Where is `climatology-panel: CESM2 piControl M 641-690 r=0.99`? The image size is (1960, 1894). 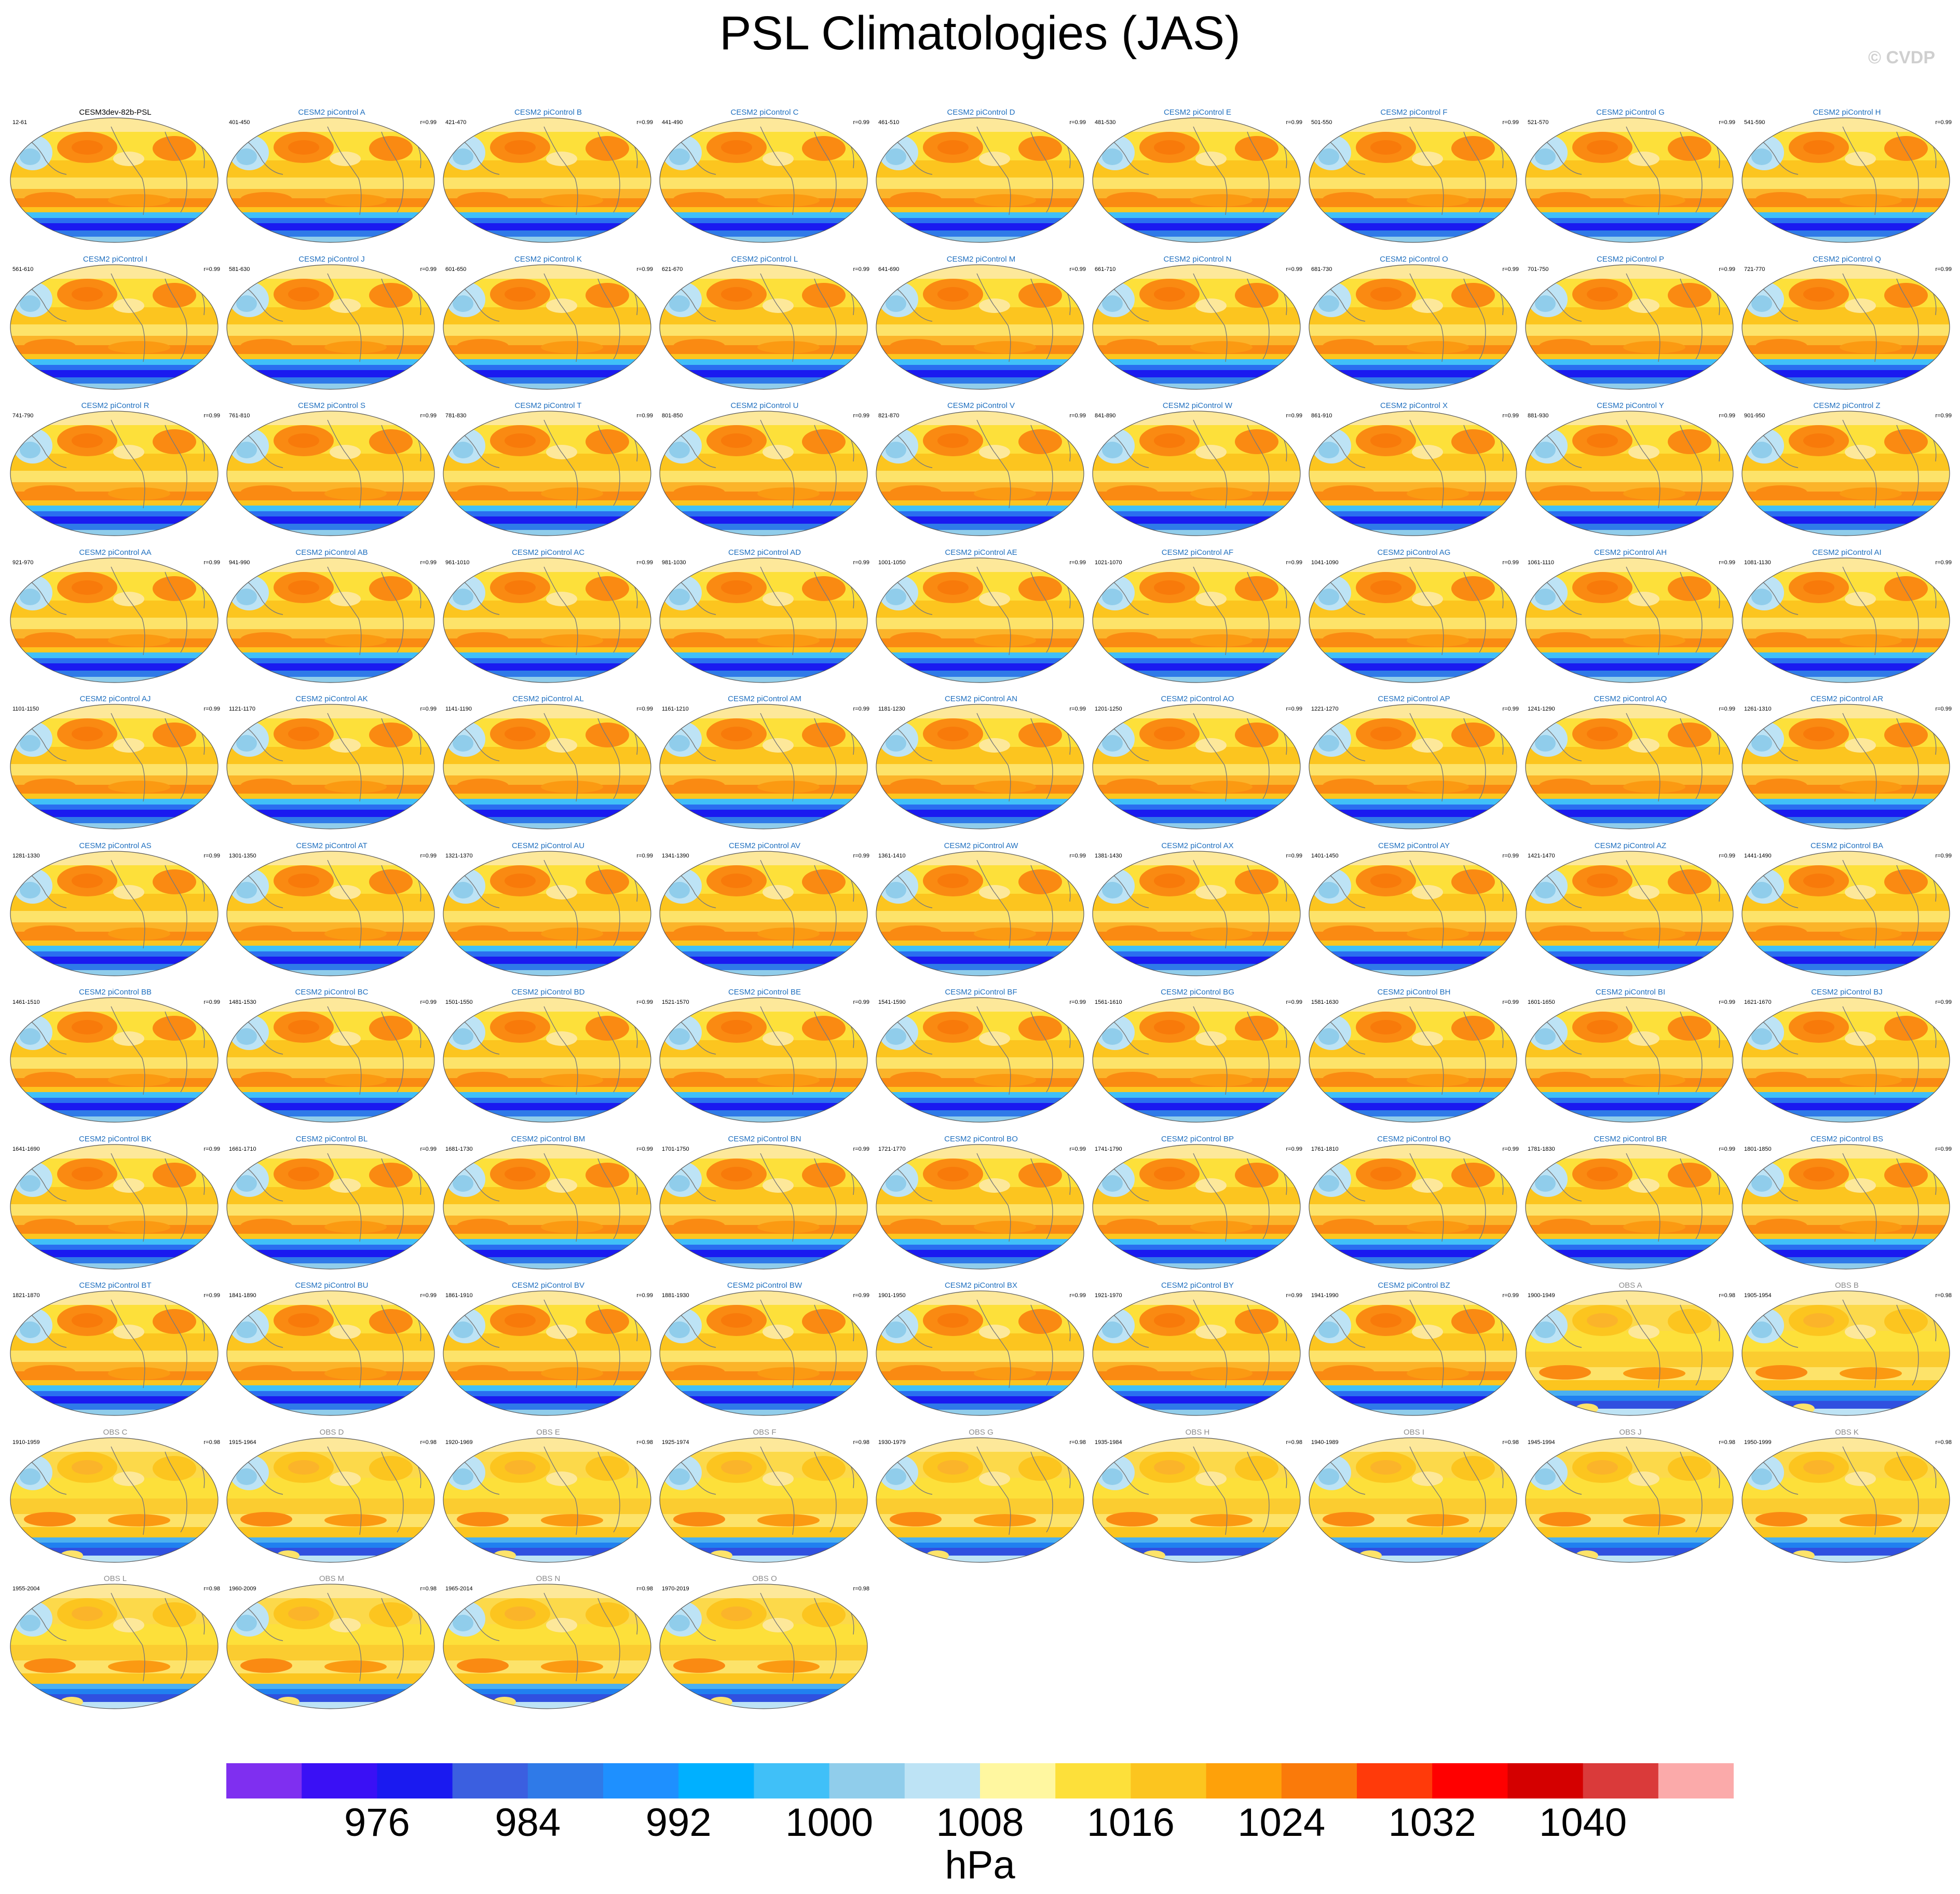 climatology-panel: CESM2 piControl M 641-690 r=0.99 is located at coordinates (981, 325).